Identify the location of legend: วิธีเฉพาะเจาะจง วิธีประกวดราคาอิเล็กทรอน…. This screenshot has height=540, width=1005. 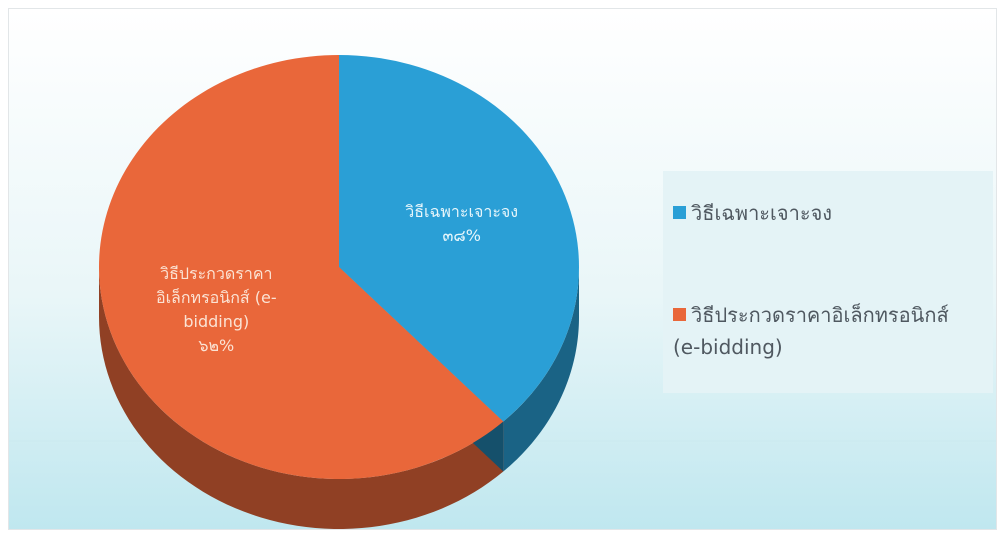
(828, 282).